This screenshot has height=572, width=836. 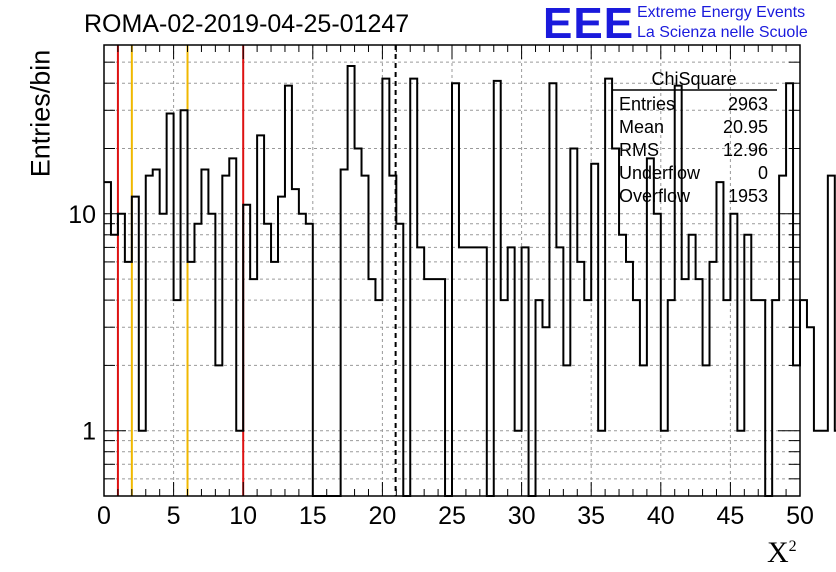 I want to click on stats-row-value: 0, so click(x=763, y=173).